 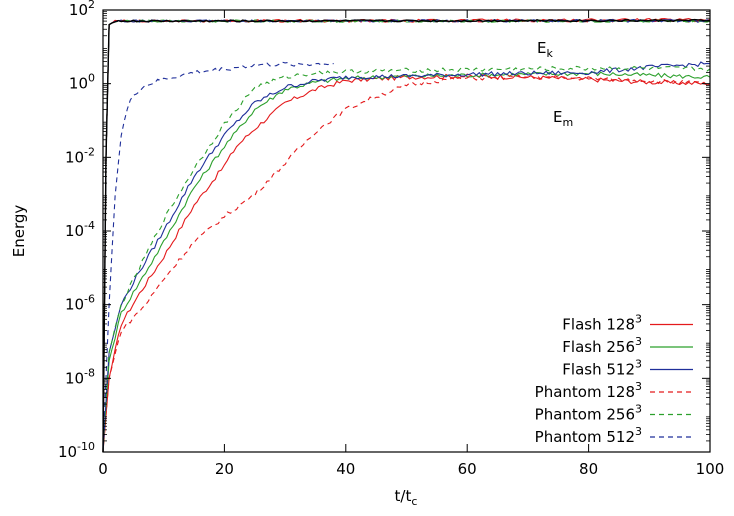 I want to click on legend-label: Flash 5123, so click(x=602, y=368).